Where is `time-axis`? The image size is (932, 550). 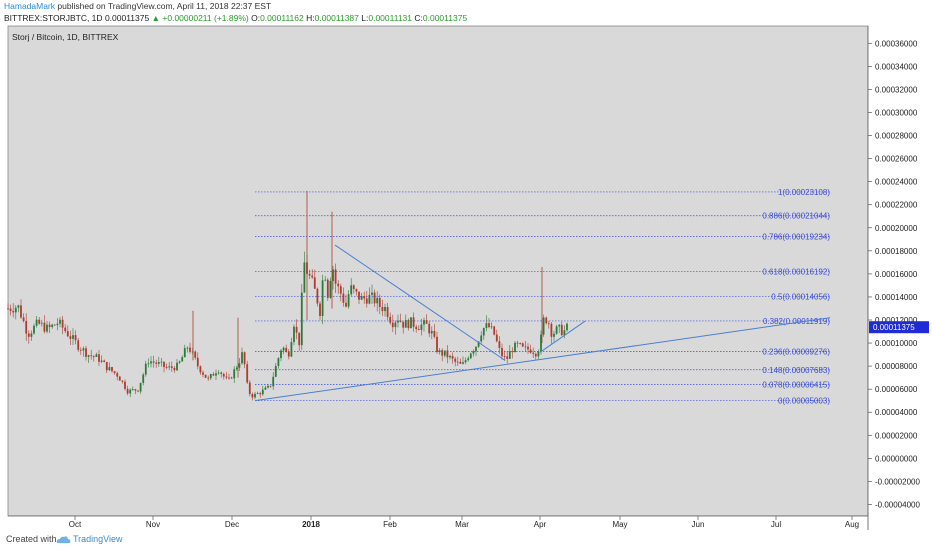
time-axis is located at coordinates (438, 523).